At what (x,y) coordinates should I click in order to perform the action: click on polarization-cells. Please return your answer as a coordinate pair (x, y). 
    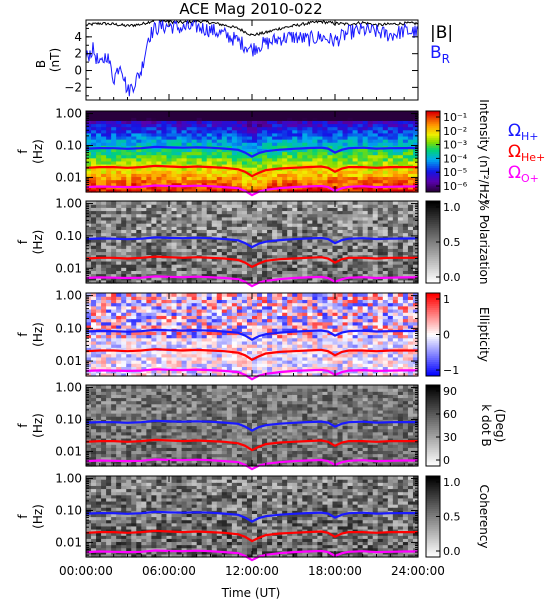
    Looking at the image, I should click on (252, 242).